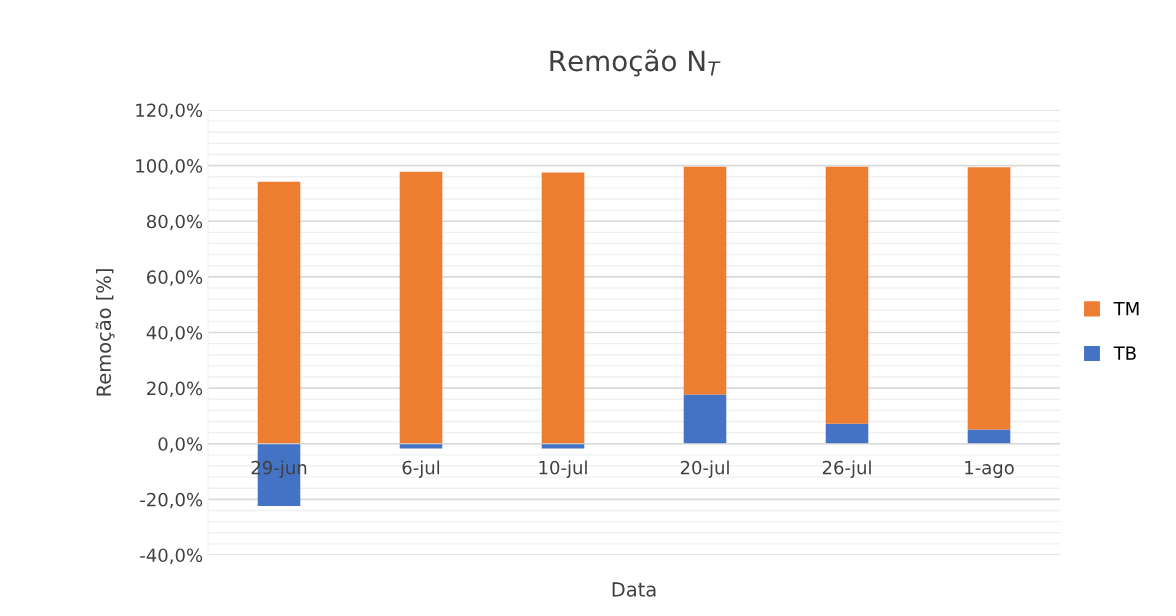 This screenshot has height=616, width=1176. Describe the element at coordinates (846, 469) in the screenshot. I see `x-tick-label: 26-jul` at that location.